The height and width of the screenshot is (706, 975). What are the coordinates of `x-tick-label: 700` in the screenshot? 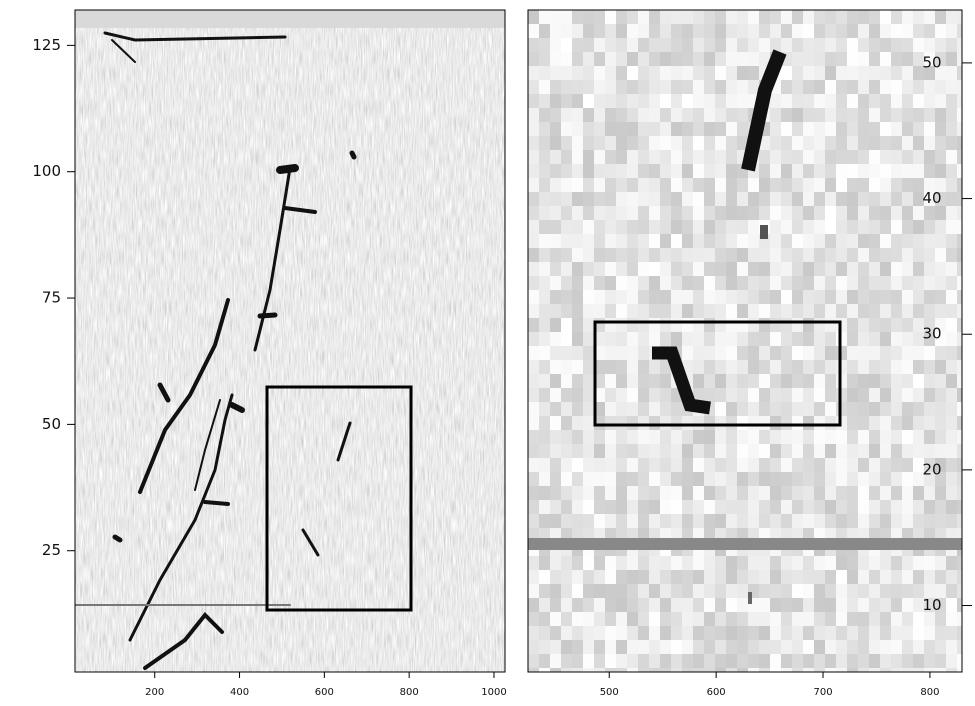 It's located at (822, 692).